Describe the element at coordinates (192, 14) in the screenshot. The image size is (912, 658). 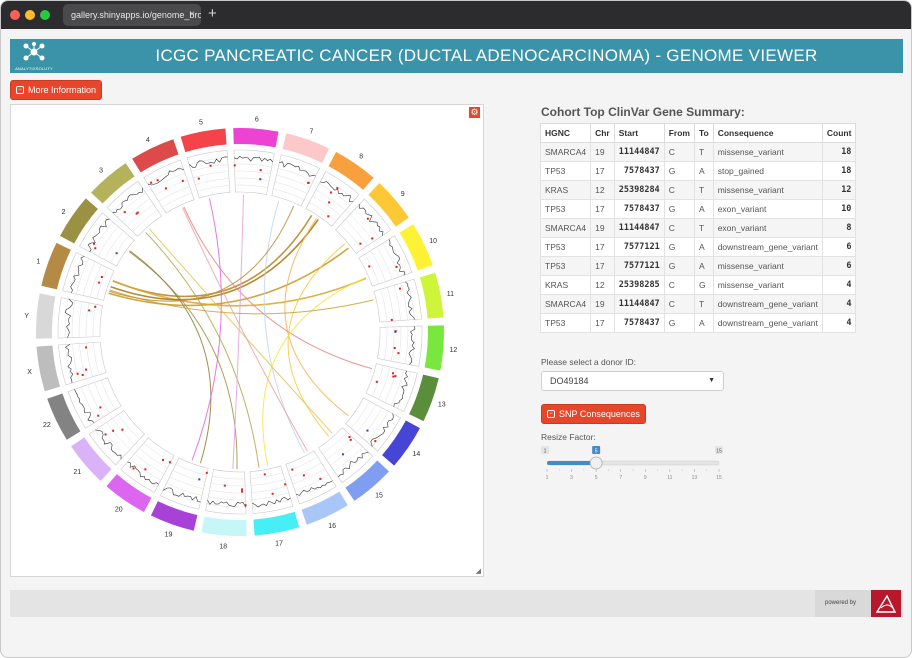
I see `tab-close-icon: ×` at that location.